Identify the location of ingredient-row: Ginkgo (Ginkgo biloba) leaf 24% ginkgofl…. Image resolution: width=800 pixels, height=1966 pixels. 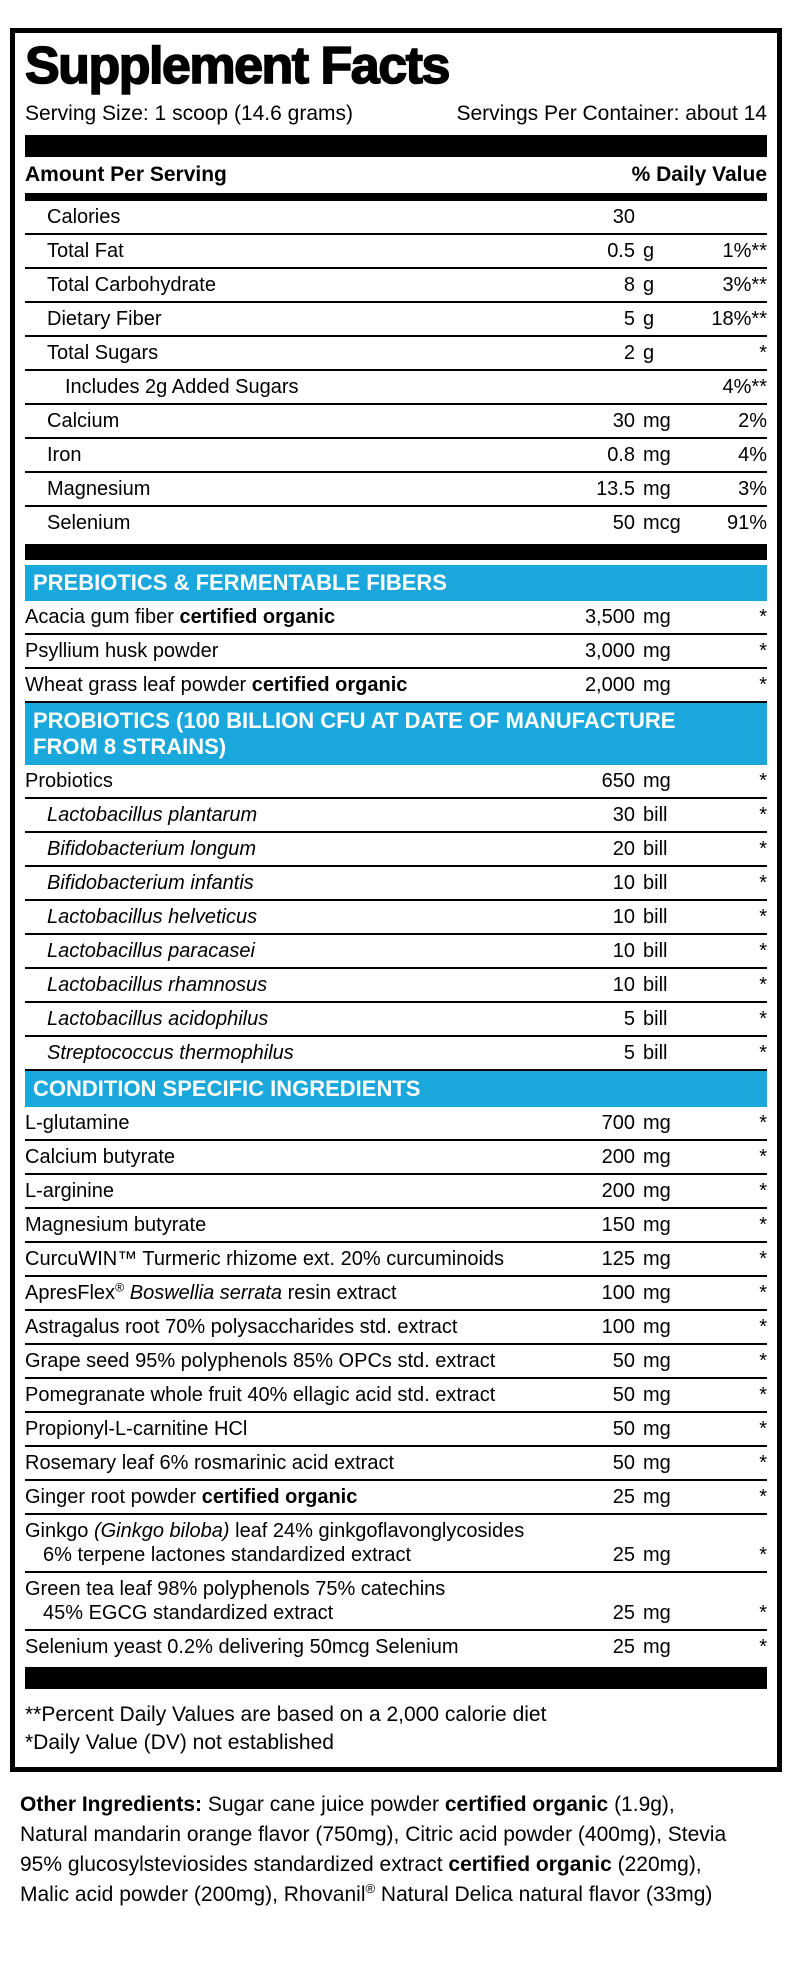
(396, 1542).